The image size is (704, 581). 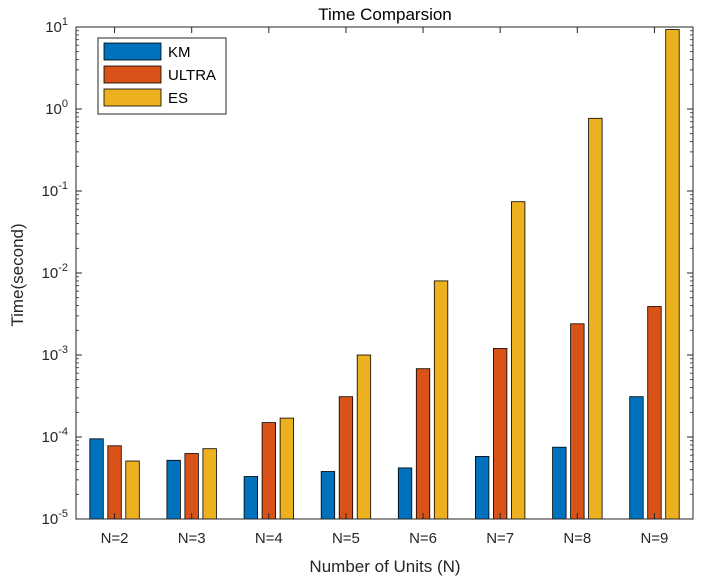 I want to click on legend-label-km: KM, so click(x=179, y=52).